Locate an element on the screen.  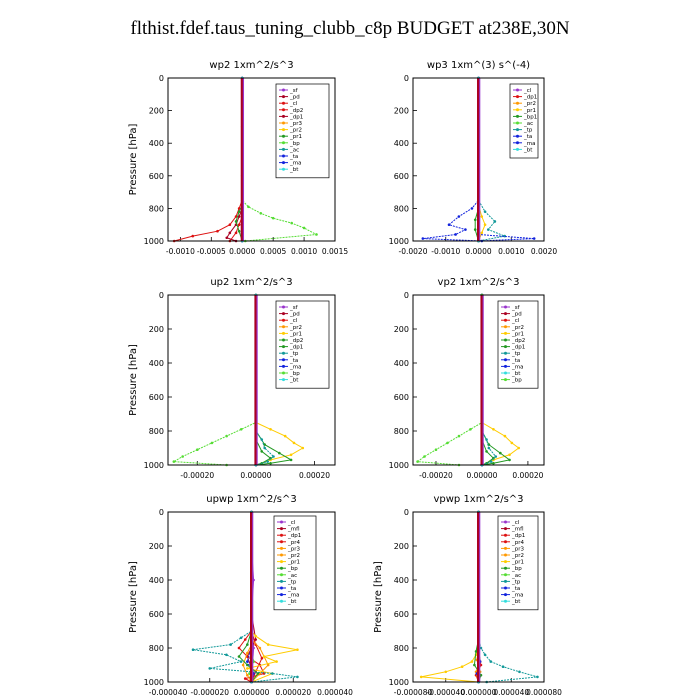
chart-title: wp2 1xm^2/s^3 is located at coordinates (251, 65).